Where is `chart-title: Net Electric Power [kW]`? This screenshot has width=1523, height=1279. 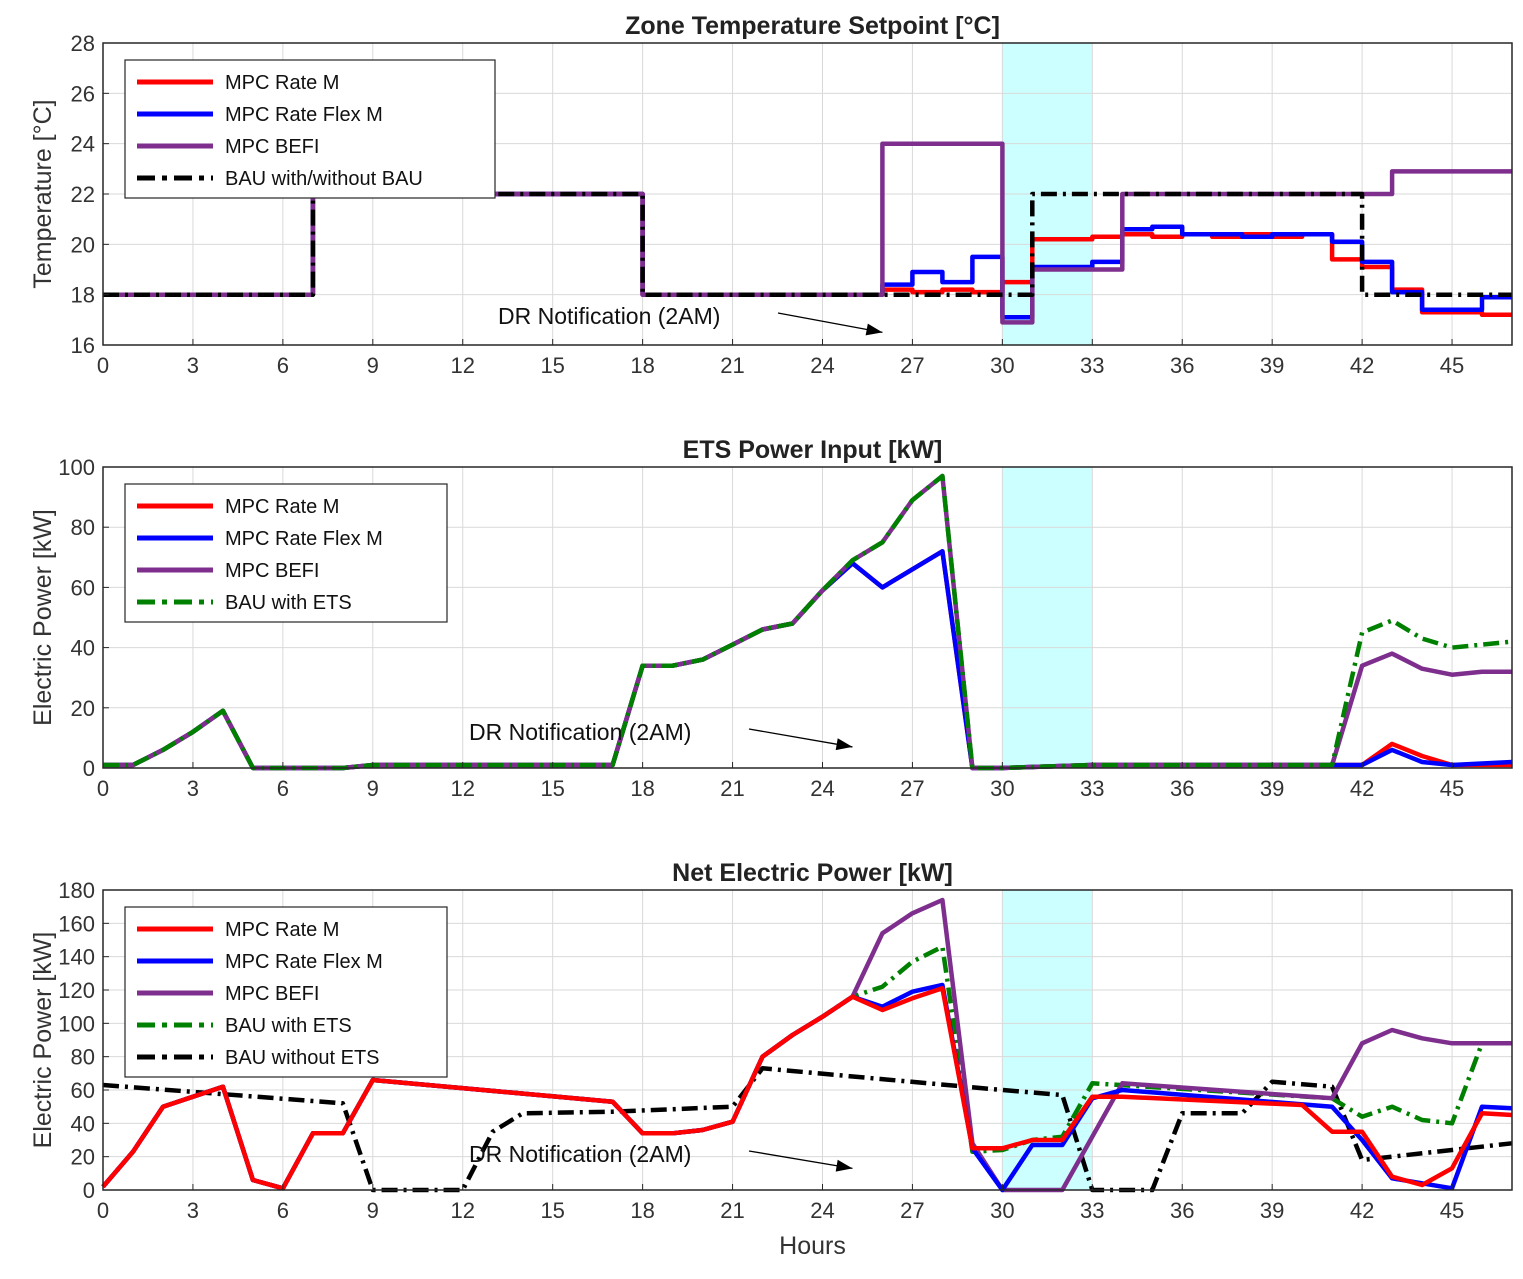
chart-title: Net Electric Power [kW] is located at coordinates (812, 873).